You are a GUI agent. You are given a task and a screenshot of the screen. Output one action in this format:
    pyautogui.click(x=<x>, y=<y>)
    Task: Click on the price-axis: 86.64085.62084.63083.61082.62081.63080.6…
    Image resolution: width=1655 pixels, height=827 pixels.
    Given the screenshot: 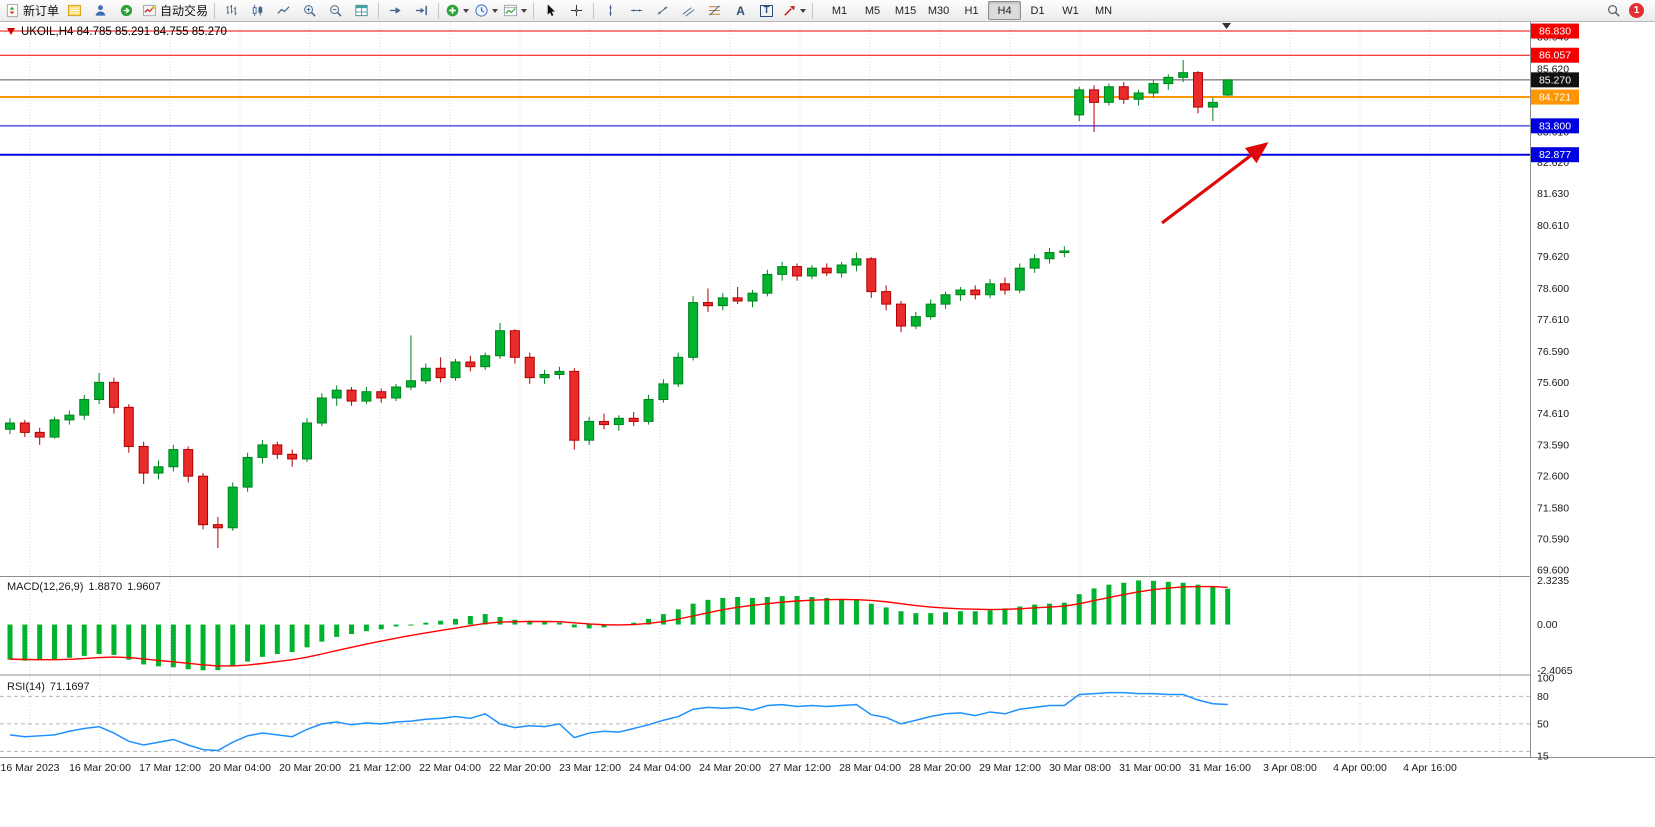 What is the action you would take?
    pyautogui.click(x=1553, y=304)
    